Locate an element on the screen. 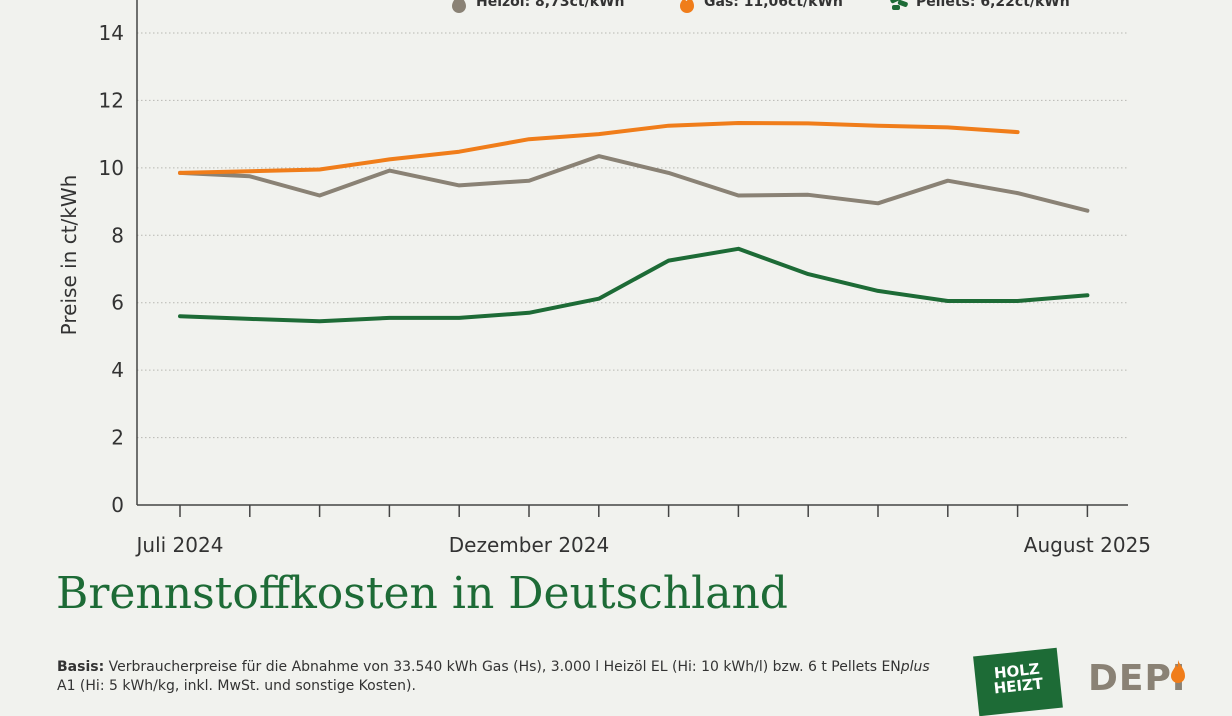 The width and height of the screenshot is (1232, 716). y-tick-label: 10 is located at coordinates (111, 168).